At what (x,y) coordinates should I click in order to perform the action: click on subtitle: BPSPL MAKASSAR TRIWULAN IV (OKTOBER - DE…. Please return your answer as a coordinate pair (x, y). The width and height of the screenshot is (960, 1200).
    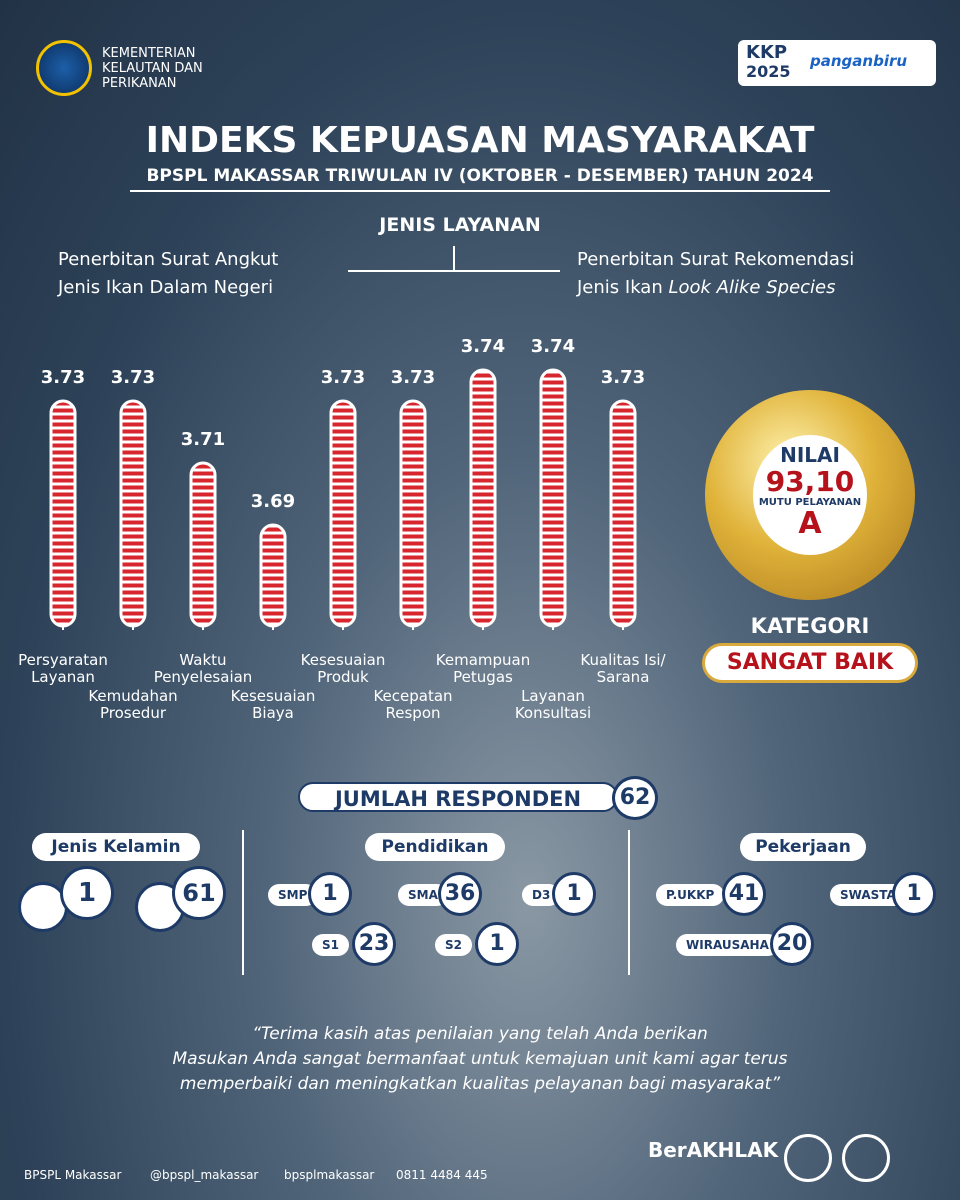
    Looking at the image, I should click on (480, 179).